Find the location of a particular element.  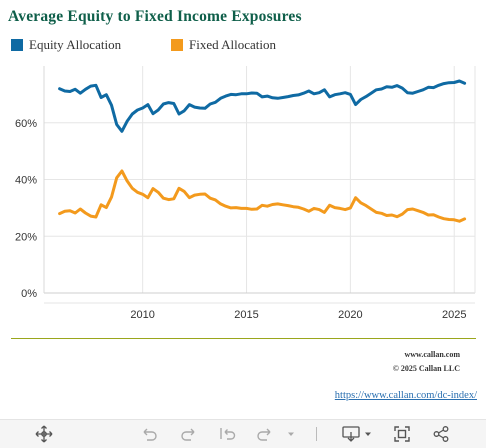

legend-label-fixed: Fixed Allocation is located at coordinates (233, 44).